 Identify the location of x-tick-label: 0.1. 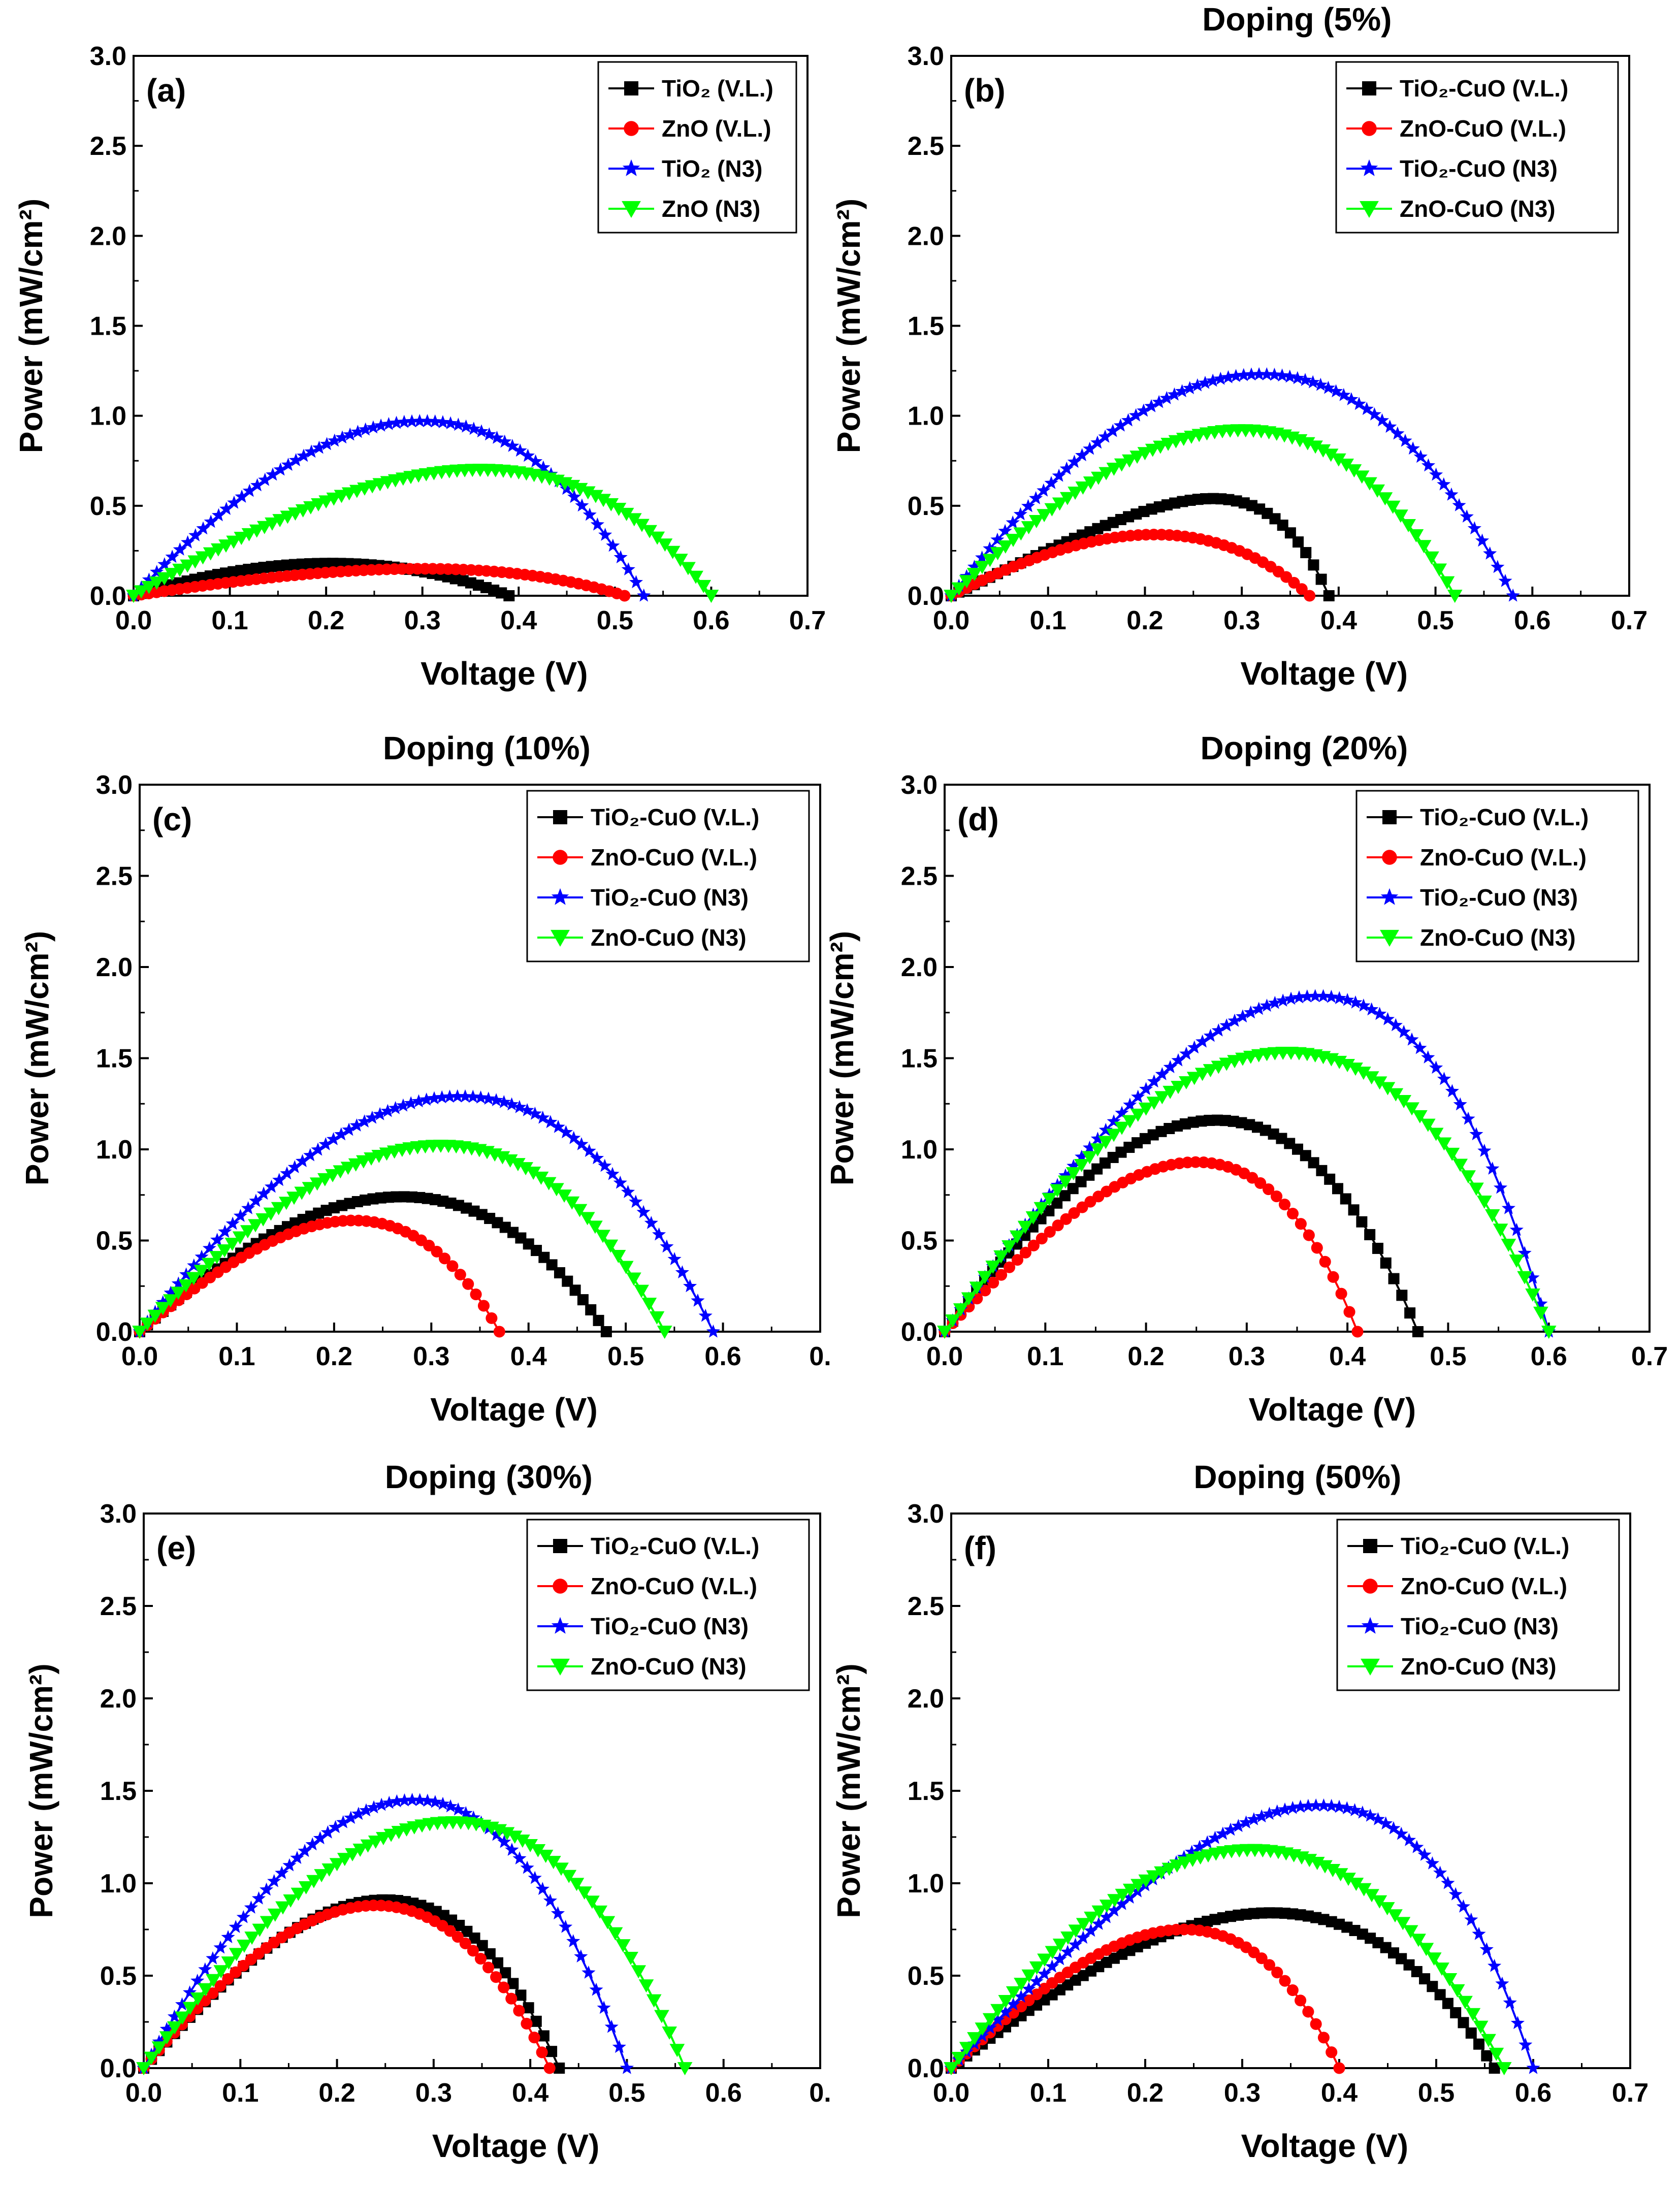
(1049, 2093).